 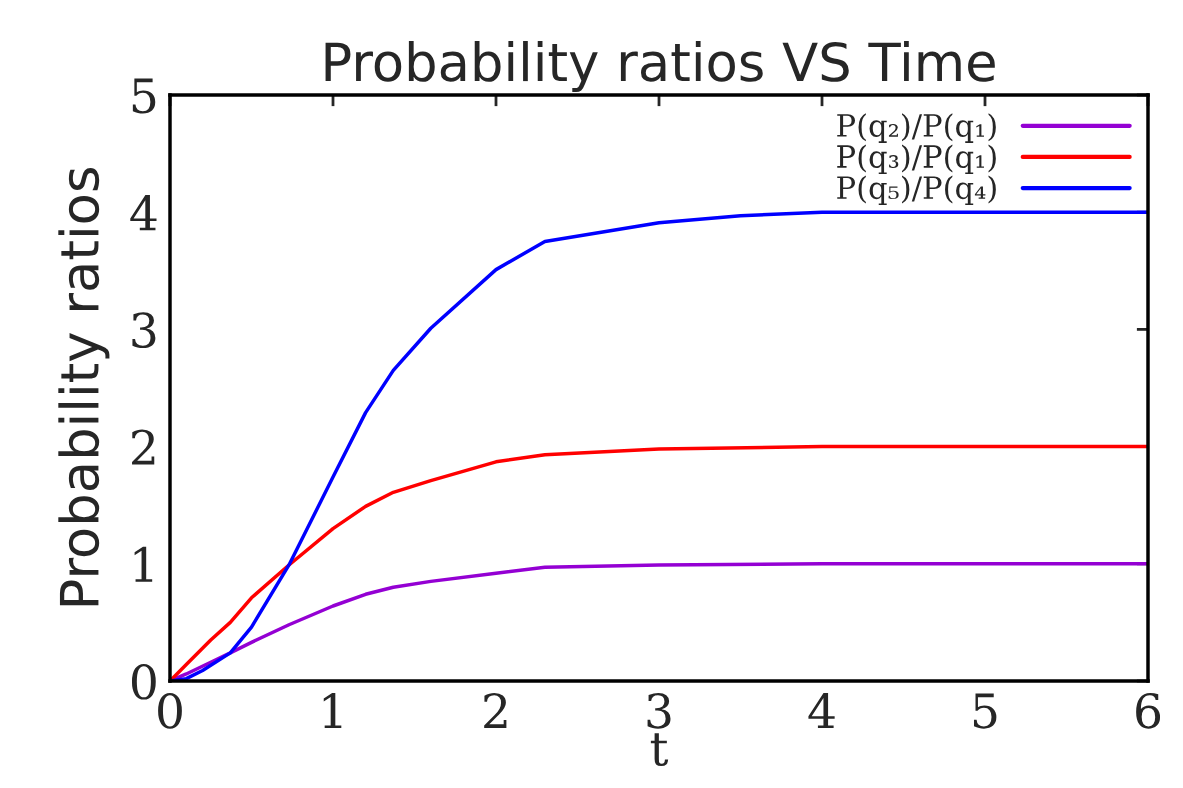 What do you see at coordinates (144, 330) in the screenshot?
I see `y-tick-label: 3` at bounding box center [144, 330].